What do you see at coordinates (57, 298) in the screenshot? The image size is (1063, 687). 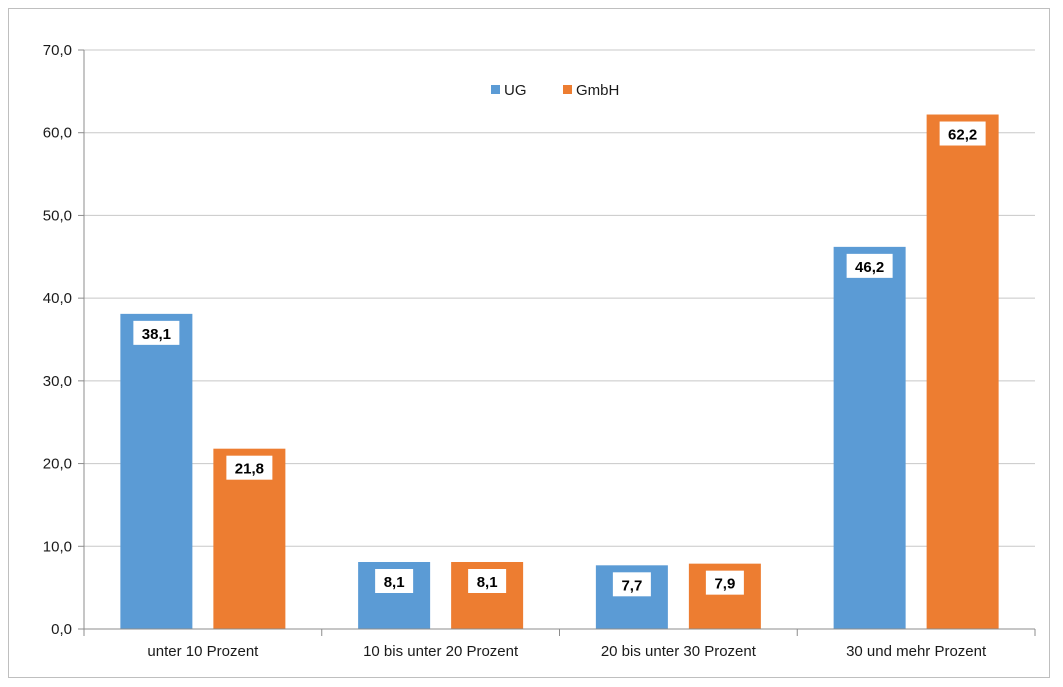 I see `y-tick-label: 40,0` at bounding box center [57, 298].